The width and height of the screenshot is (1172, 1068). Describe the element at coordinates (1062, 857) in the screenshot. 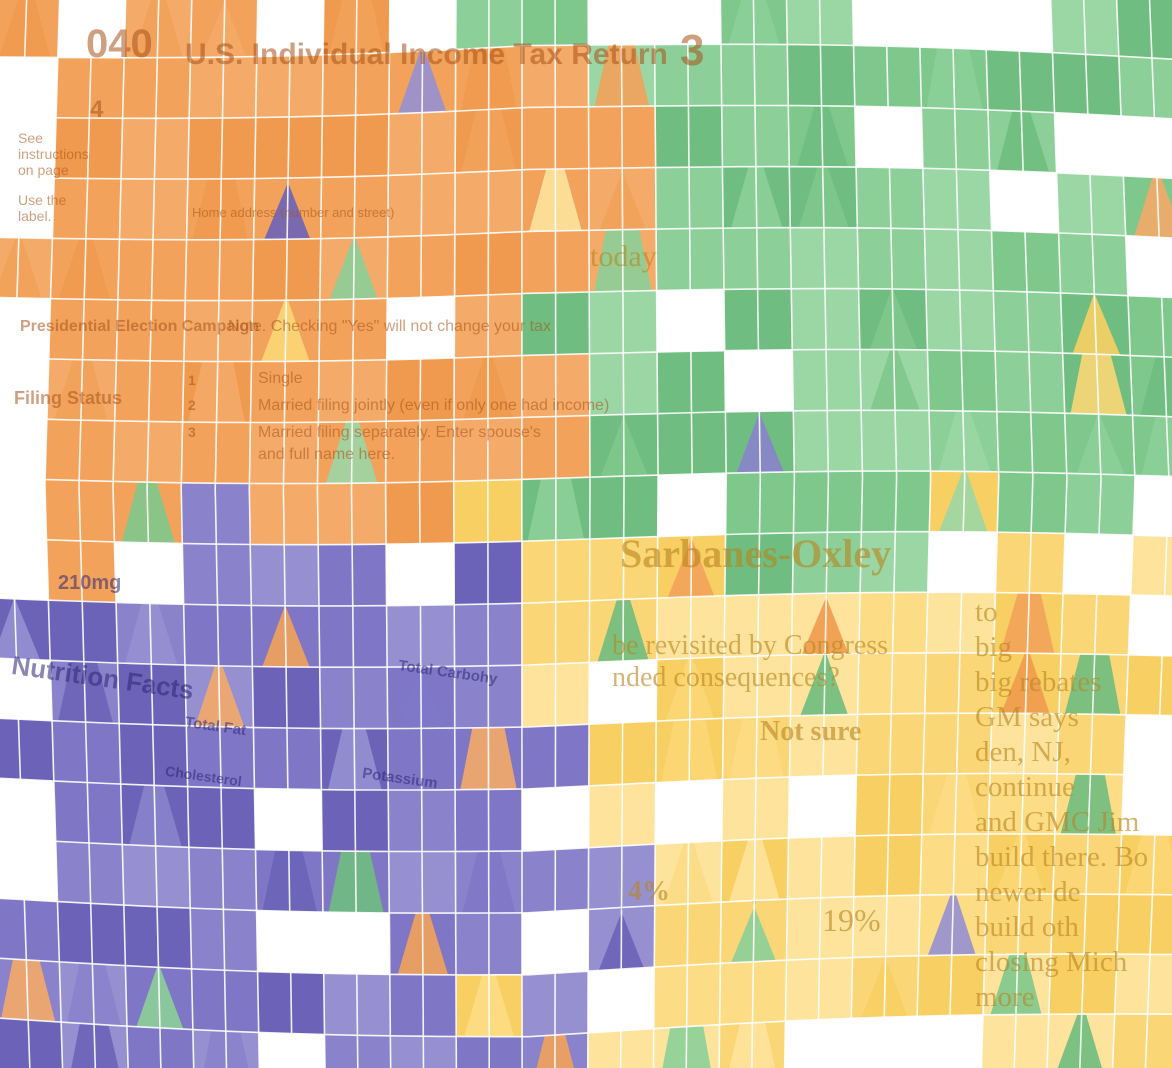

I see `column-line: build there. Bo` at that location.